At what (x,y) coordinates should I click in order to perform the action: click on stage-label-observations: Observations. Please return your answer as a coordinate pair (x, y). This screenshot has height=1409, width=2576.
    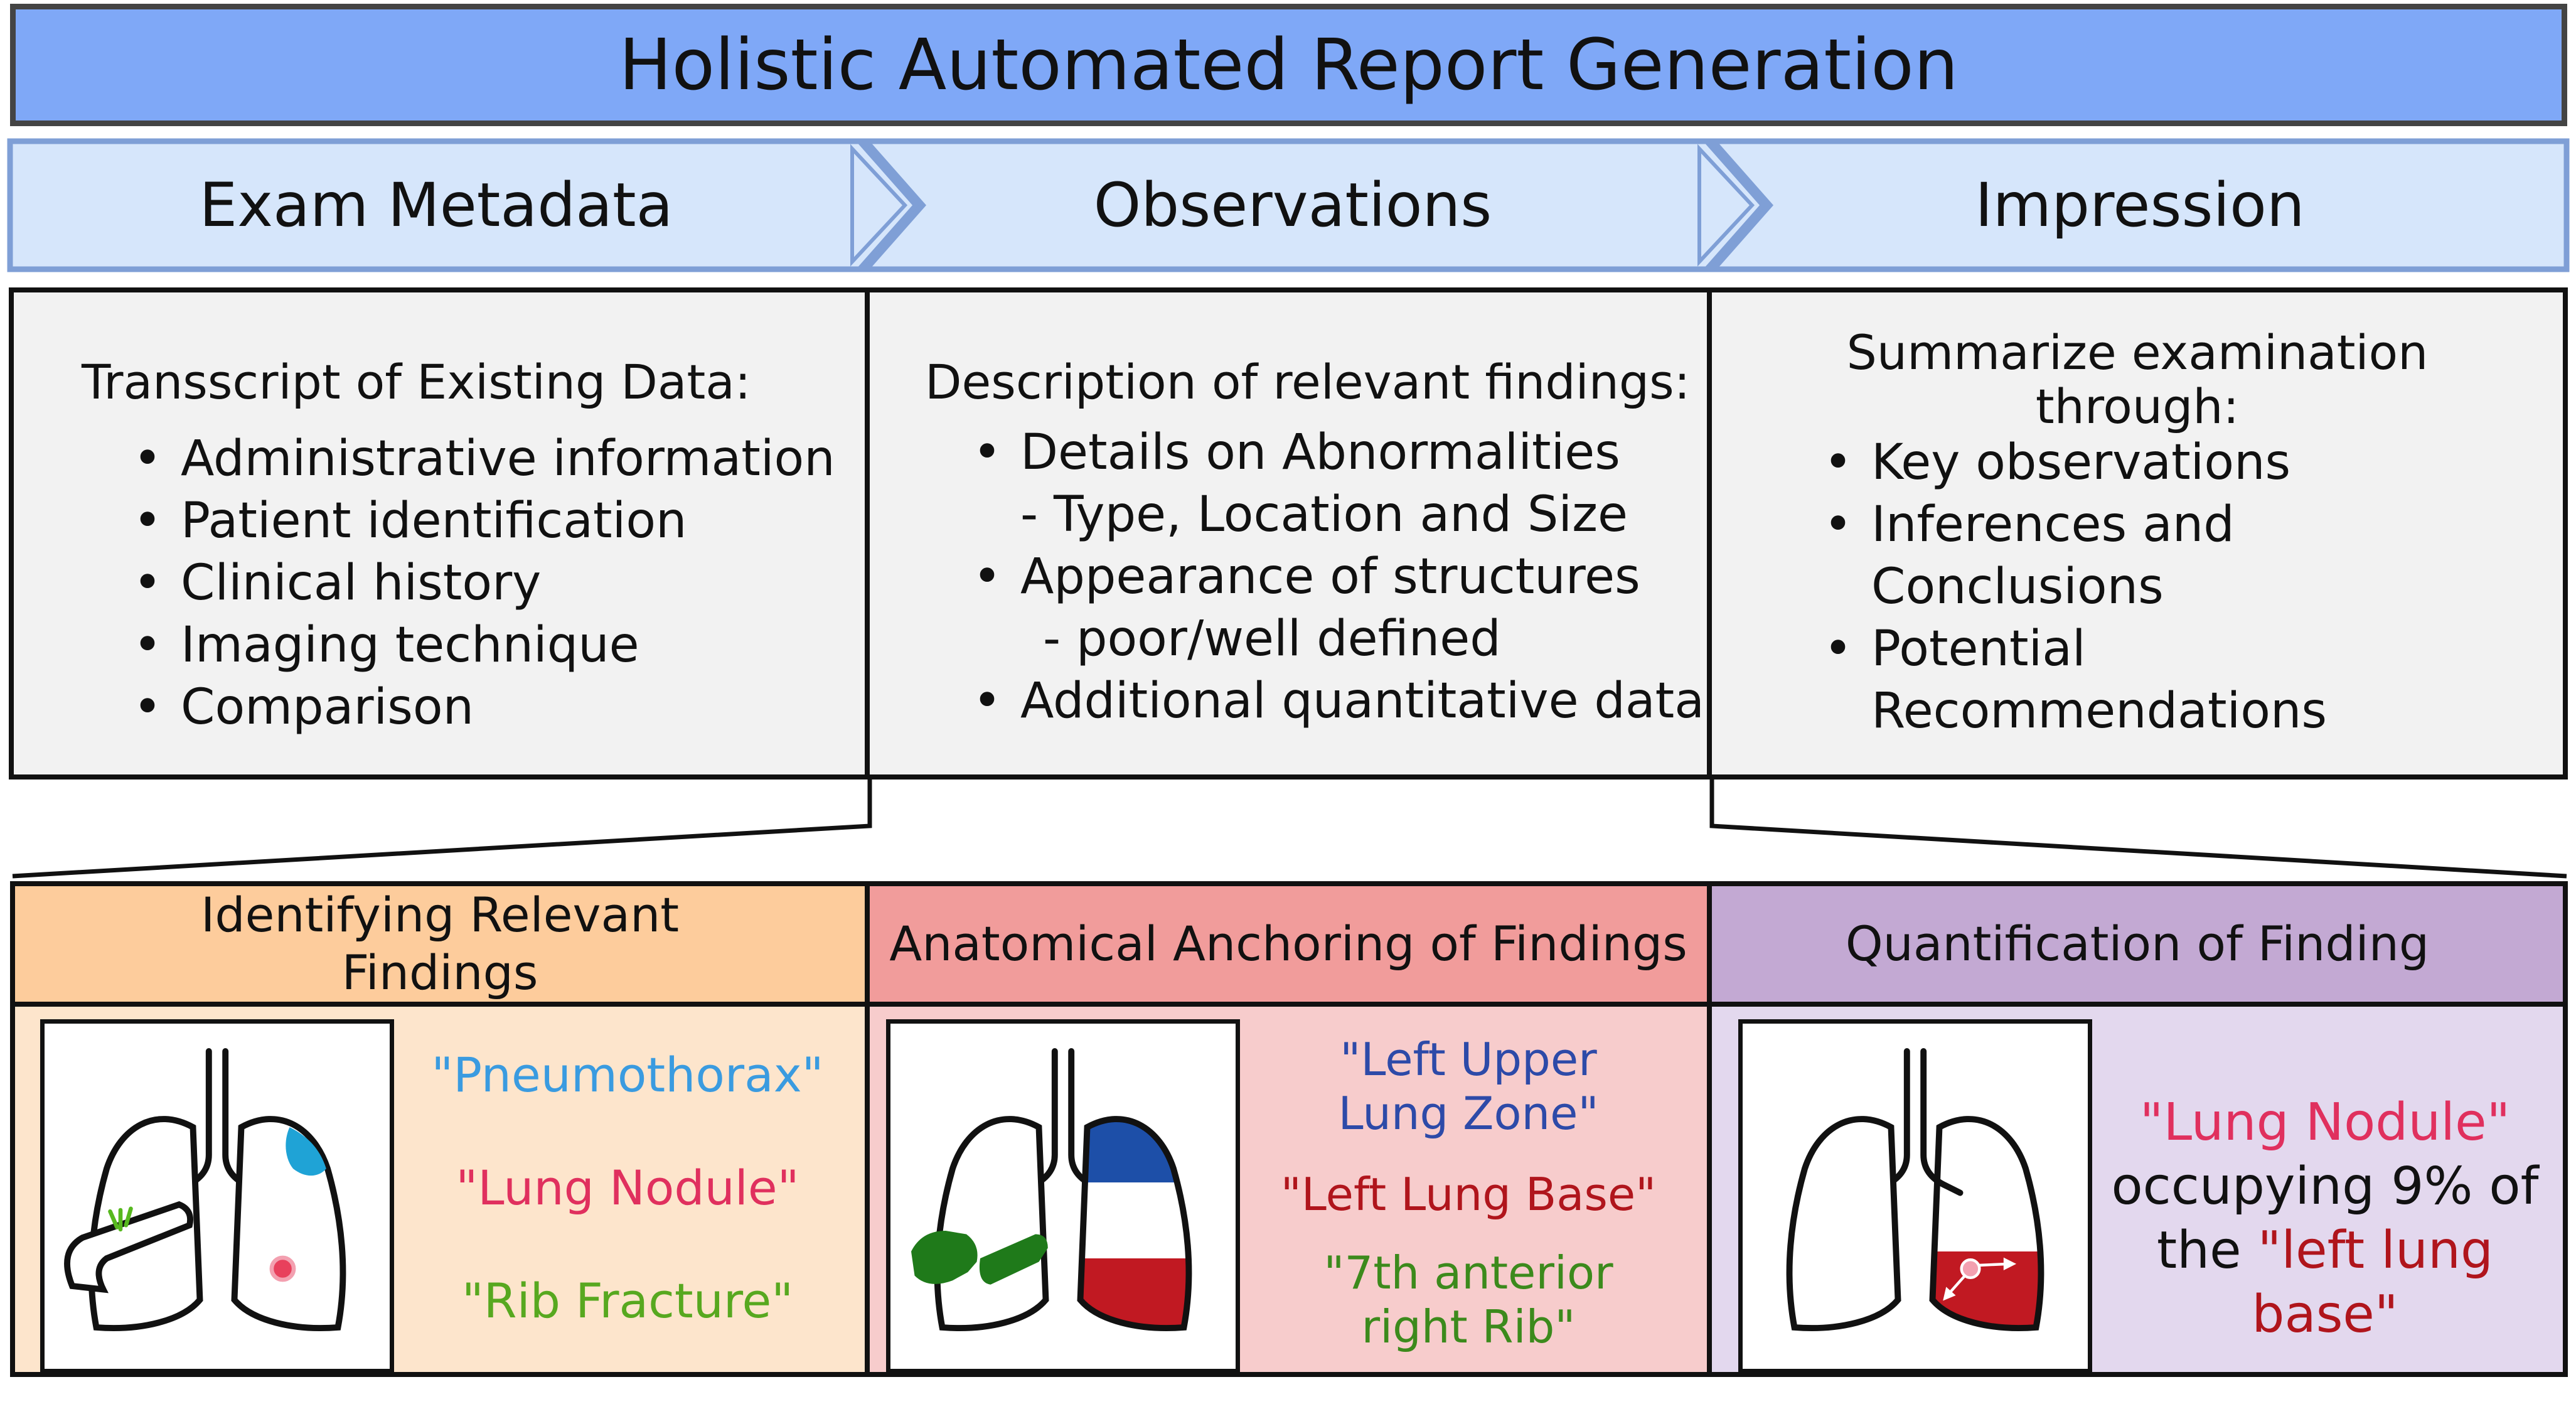
    Looking at the image, I should click on (1293, 205).